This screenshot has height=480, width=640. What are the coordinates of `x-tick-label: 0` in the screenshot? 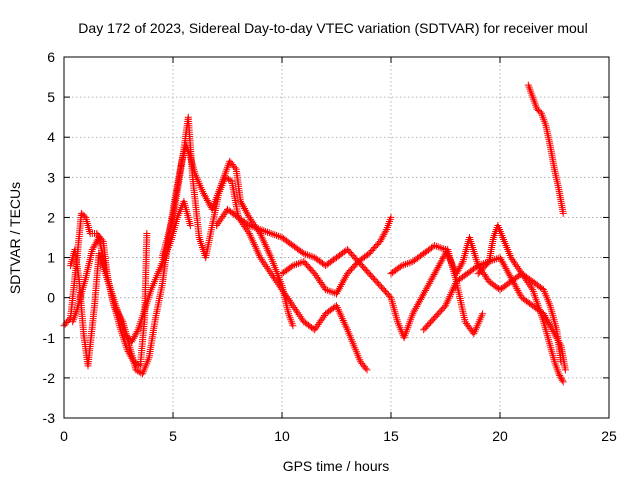 It's located at (64, 436).